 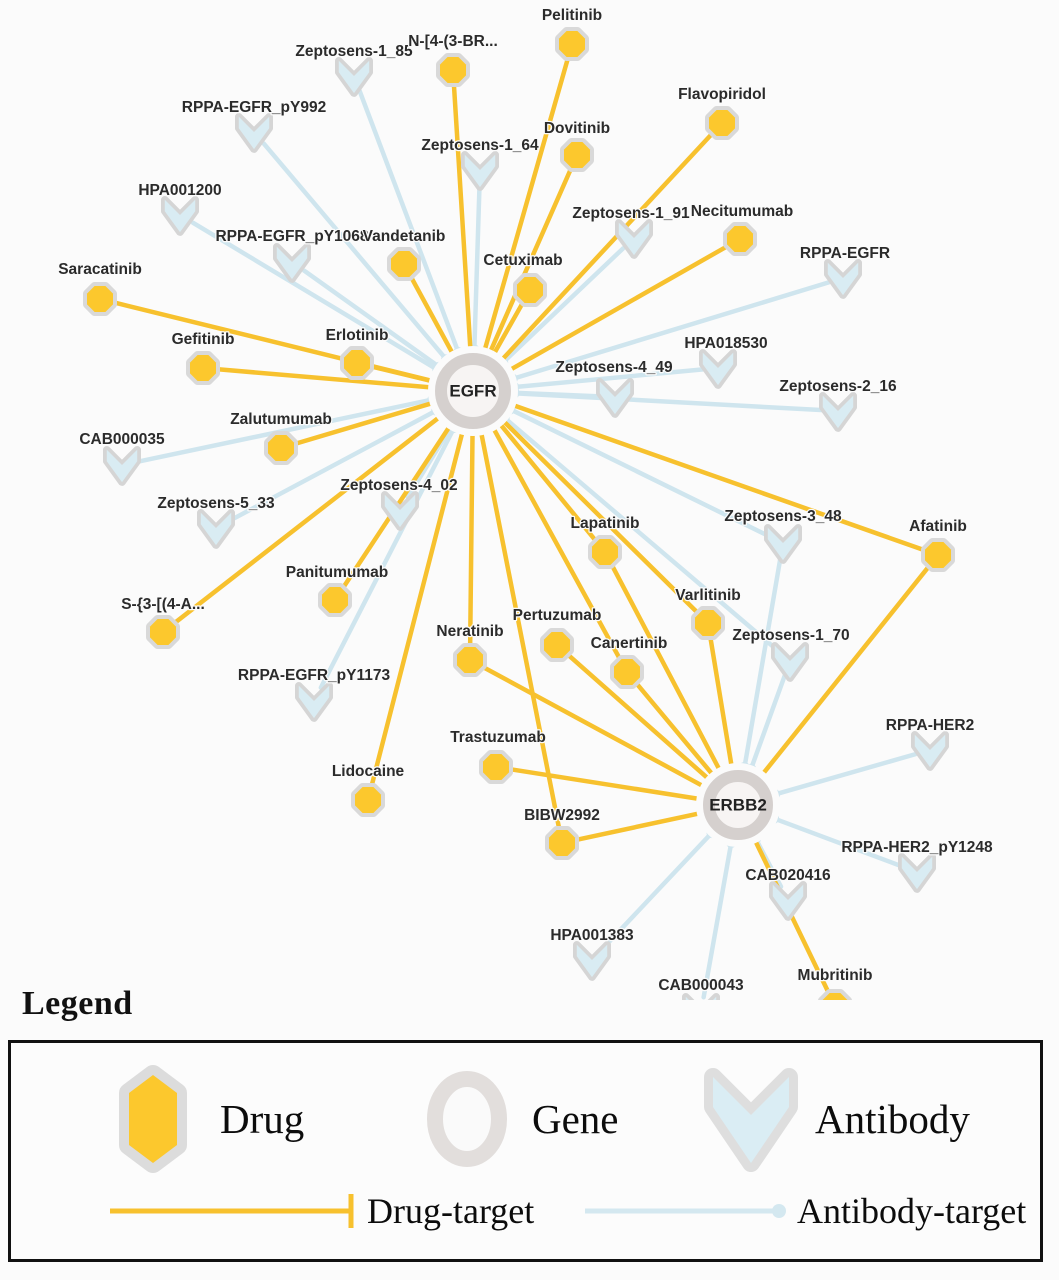 I want to click on antibody-chevron-icon, so click(x=751, y=1120).